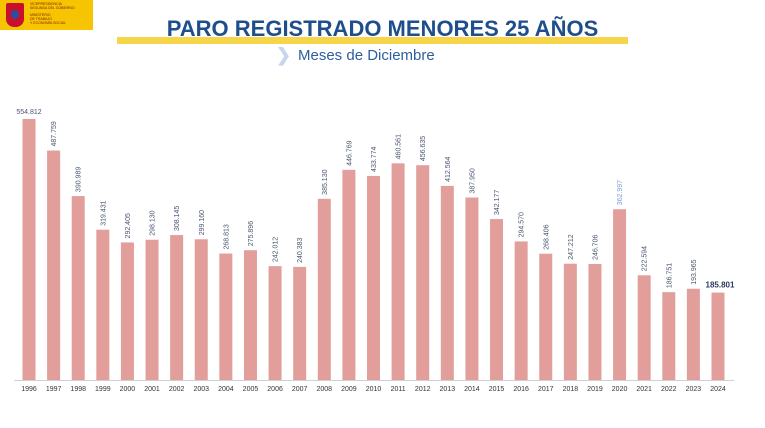 Image resolution: width=765 pixels, height=428 pixels. I want to click on data-label: 242.012, so click(276, 249).